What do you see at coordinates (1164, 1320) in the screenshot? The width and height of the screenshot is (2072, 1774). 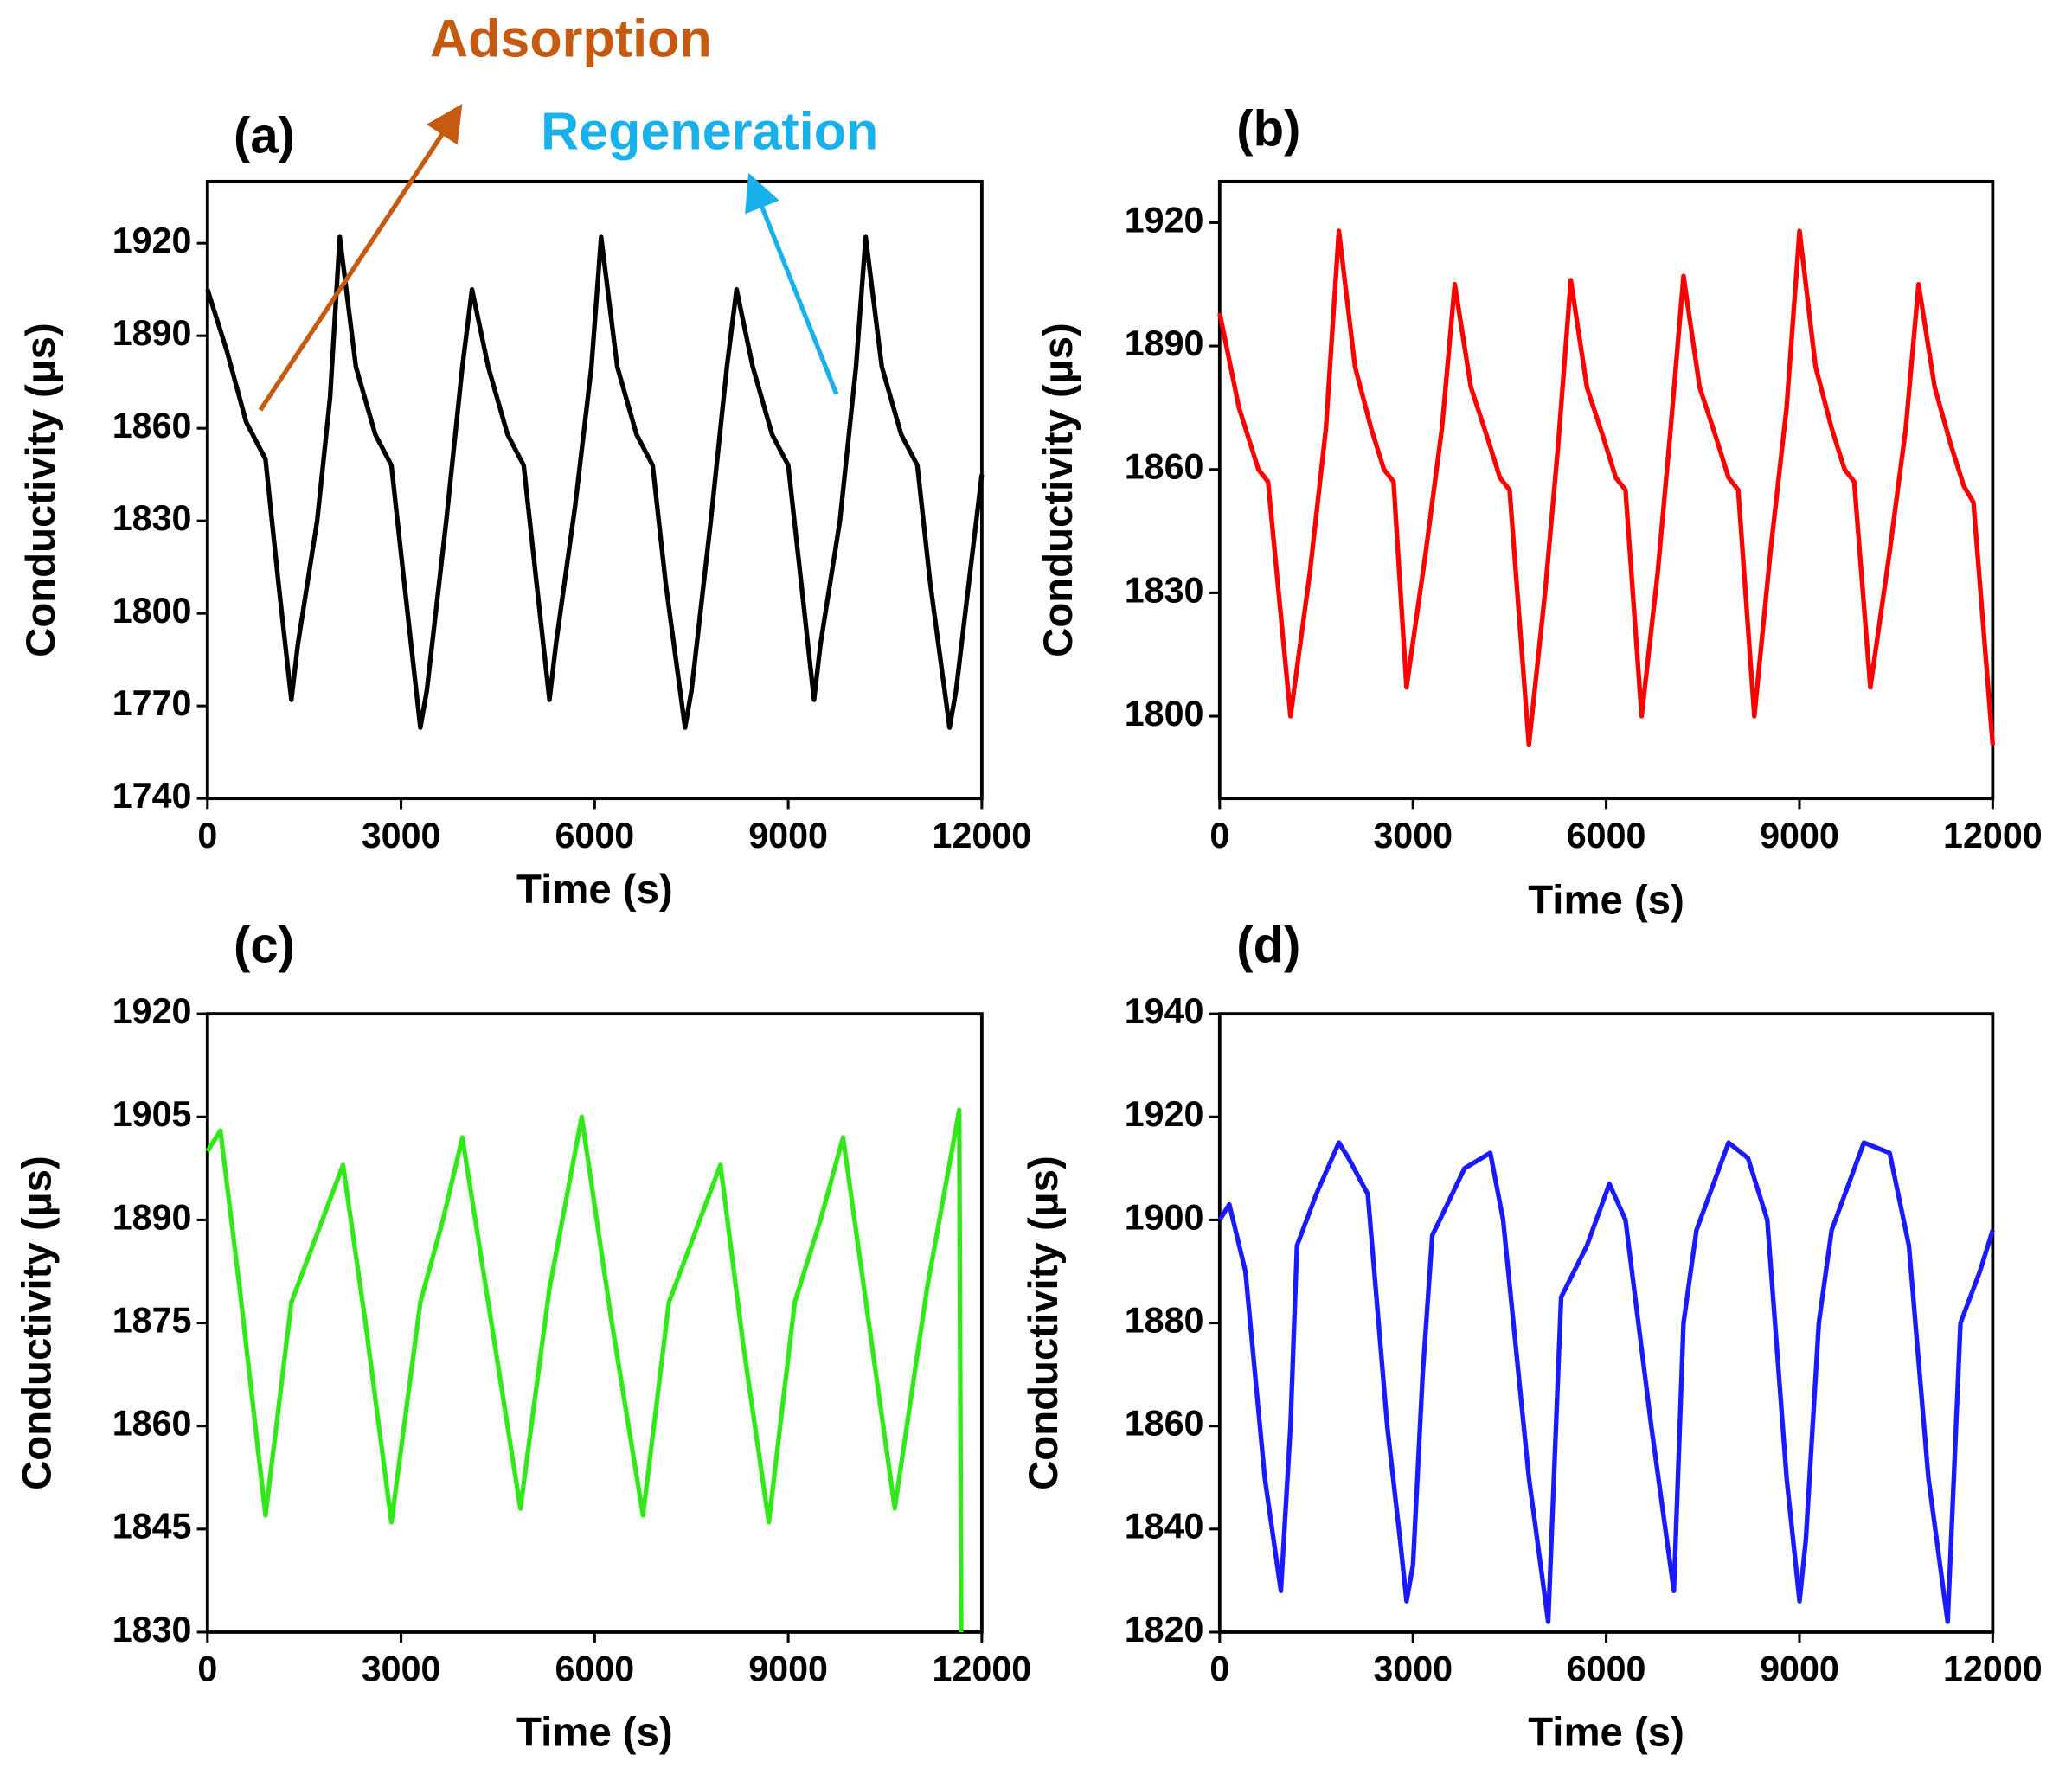 I see `y-tick-label: 1880` at bounding box center [1164, 1320].